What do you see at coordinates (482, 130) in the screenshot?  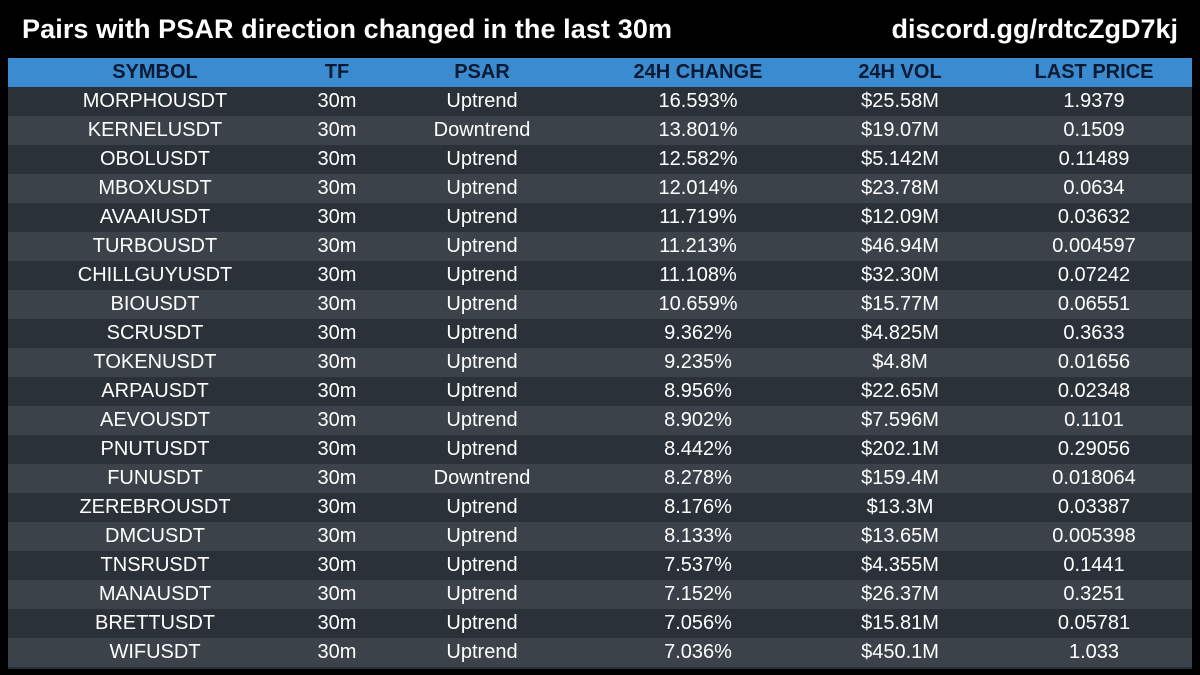 I see `psar-cell: Downtrend` at bounding box center [482, 130].